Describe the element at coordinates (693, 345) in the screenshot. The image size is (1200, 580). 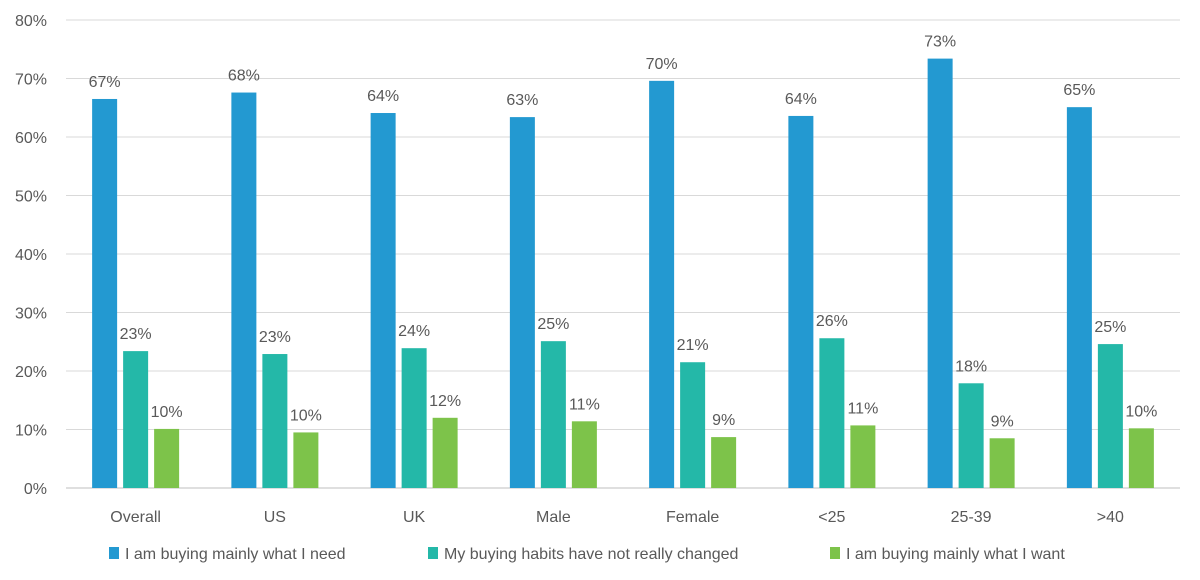
I see `data-label: 21%` at that location.